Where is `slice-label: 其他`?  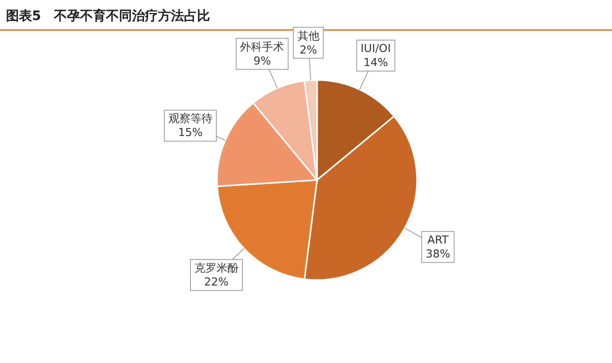 slice-label: 其他 is located at coordinates (308, 35).